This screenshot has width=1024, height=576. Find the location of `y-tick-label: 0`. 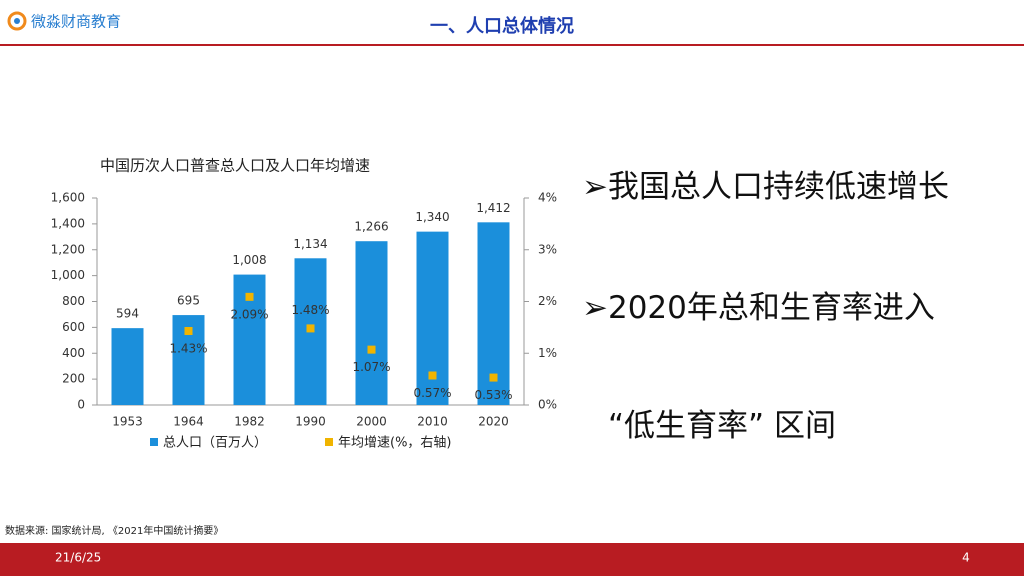

y-tick-label: 0 is located at coordinates (81, 405).